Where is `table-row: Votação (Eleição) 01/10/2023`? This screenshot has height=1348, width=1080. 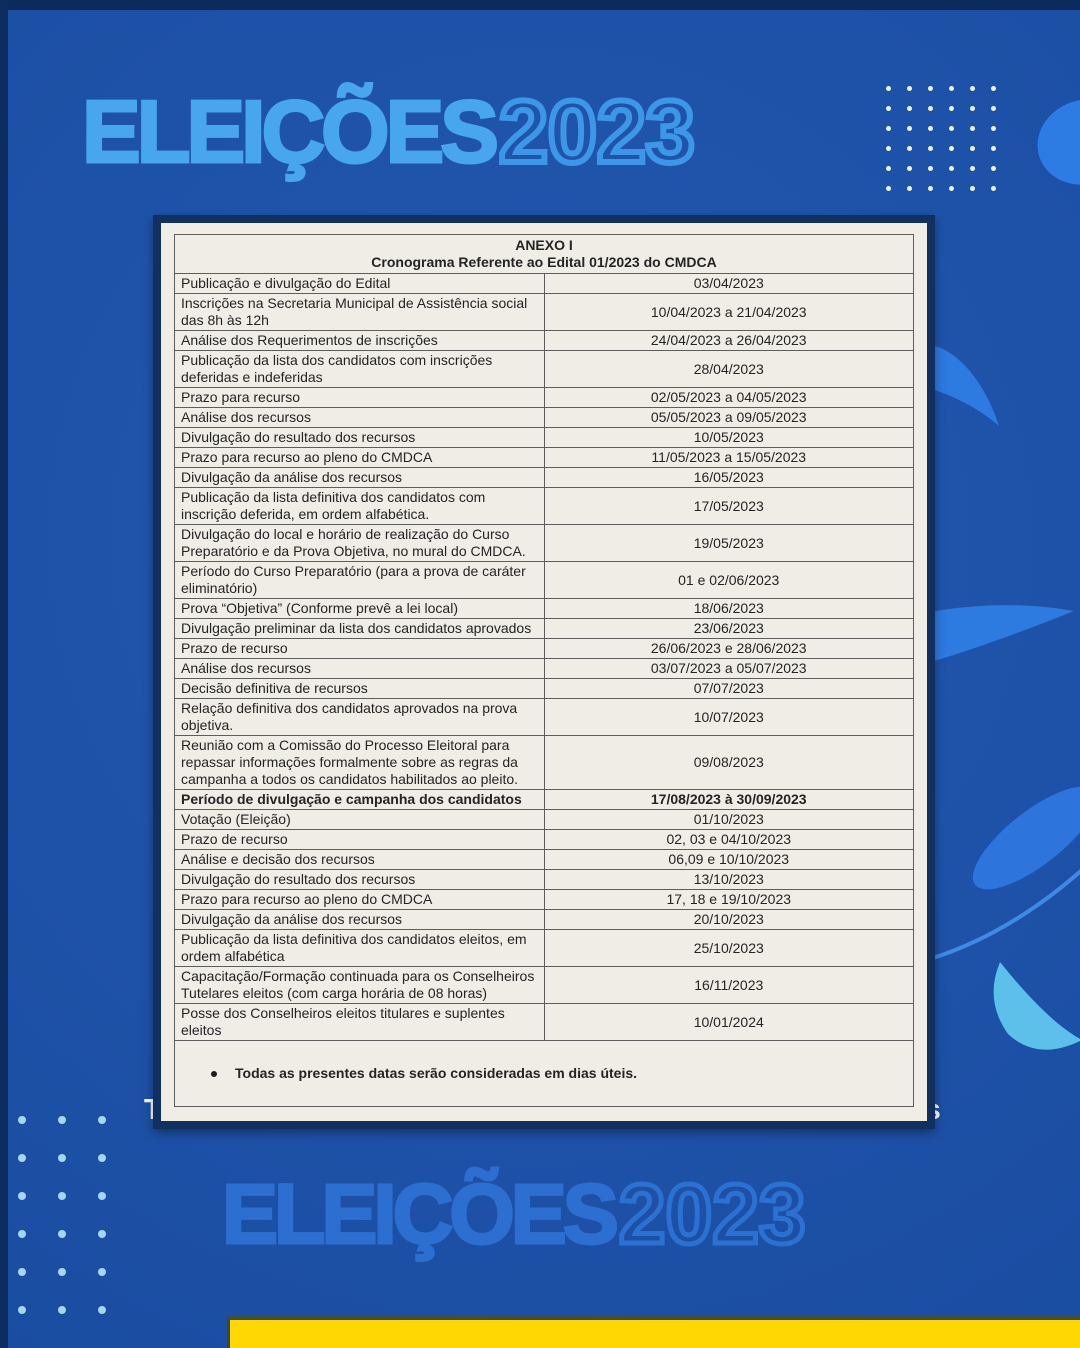 table-row: Votação (Eleição) 01/10/2023 is located at coordinates (544, 819).